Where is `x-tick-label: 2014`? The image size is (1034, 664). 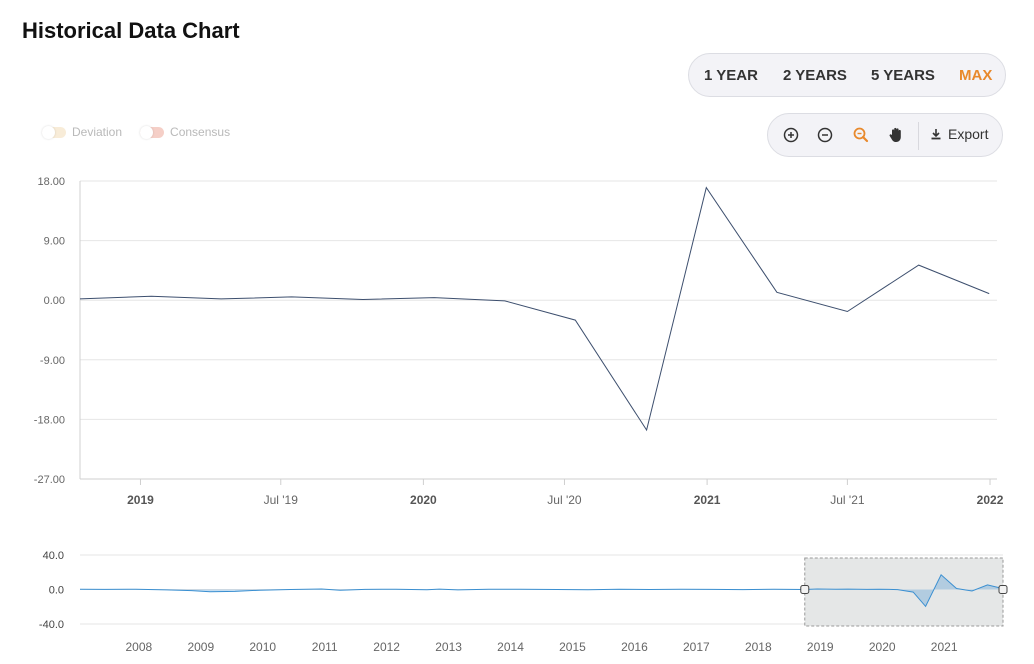 x-tick-label: 2014 is located at coordinates (510, 647).